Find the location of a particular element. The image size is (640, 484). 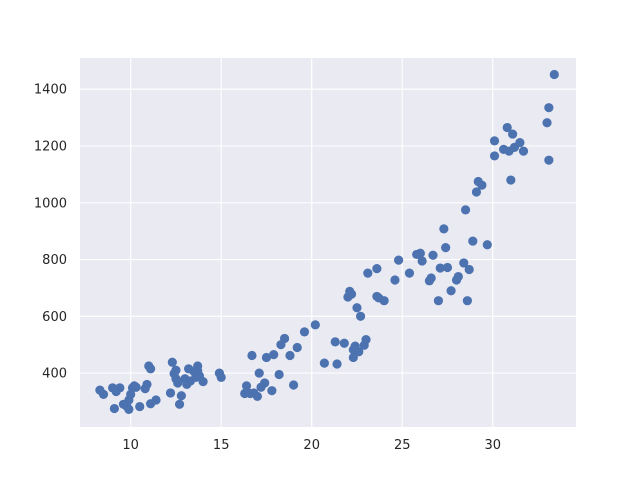

x-tick-label: 20 is located at coordinates (311, 445).